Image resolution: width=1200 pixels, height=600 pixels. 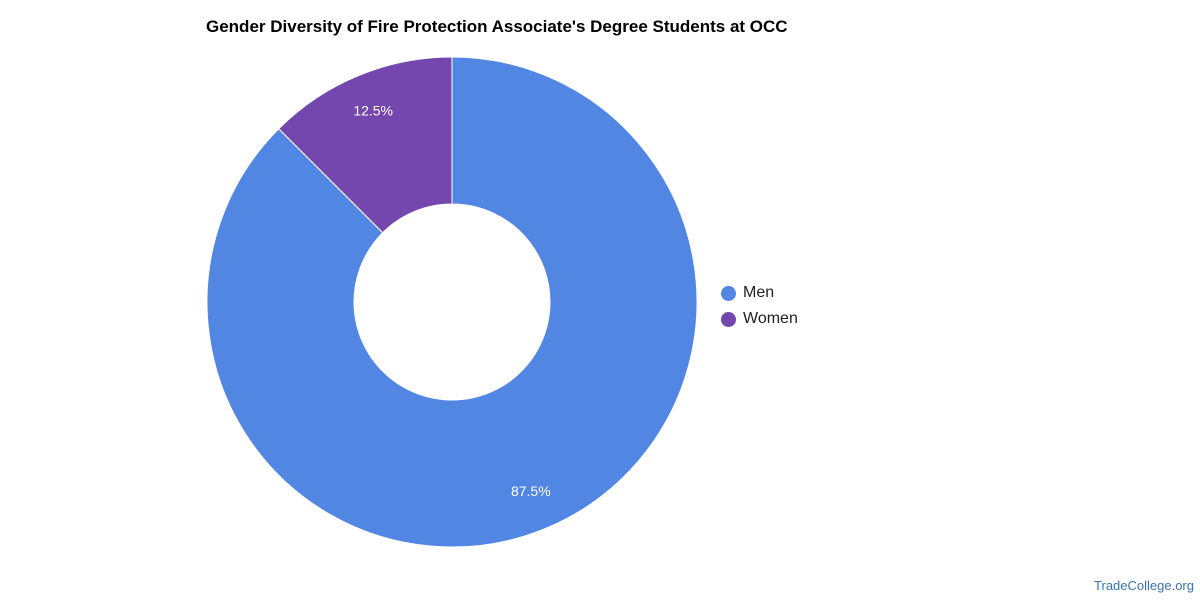 I want to click on legend: Men Women, so click(x=759, y=306).